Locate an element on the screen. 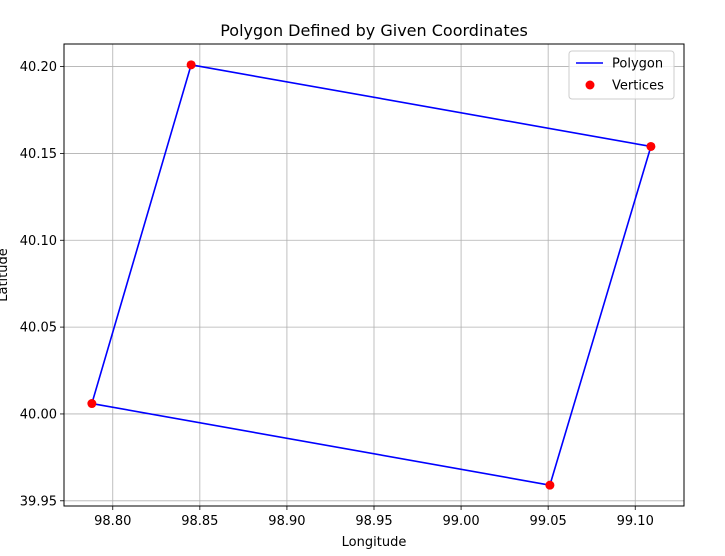 Image resolution: width=725 pixels, height=556 pixels. y-tick-label: 40.00 is located at coordinates (38, 414).